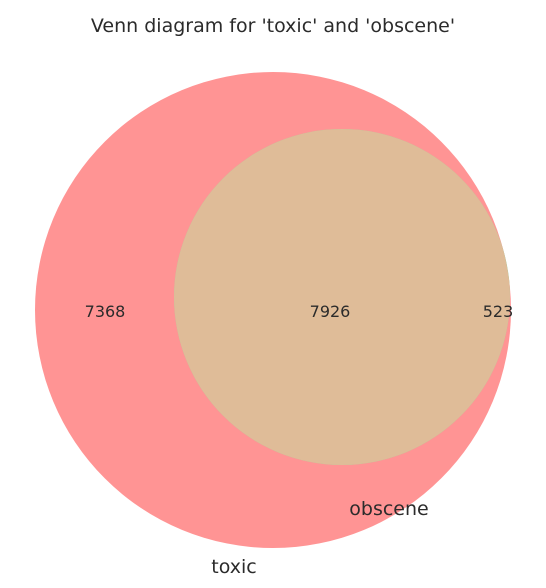 This screenshot has height=588, width=546. I want to click on diagram-title: Venn diagram for 'toxic' and 'obscene', so click(273, 26).